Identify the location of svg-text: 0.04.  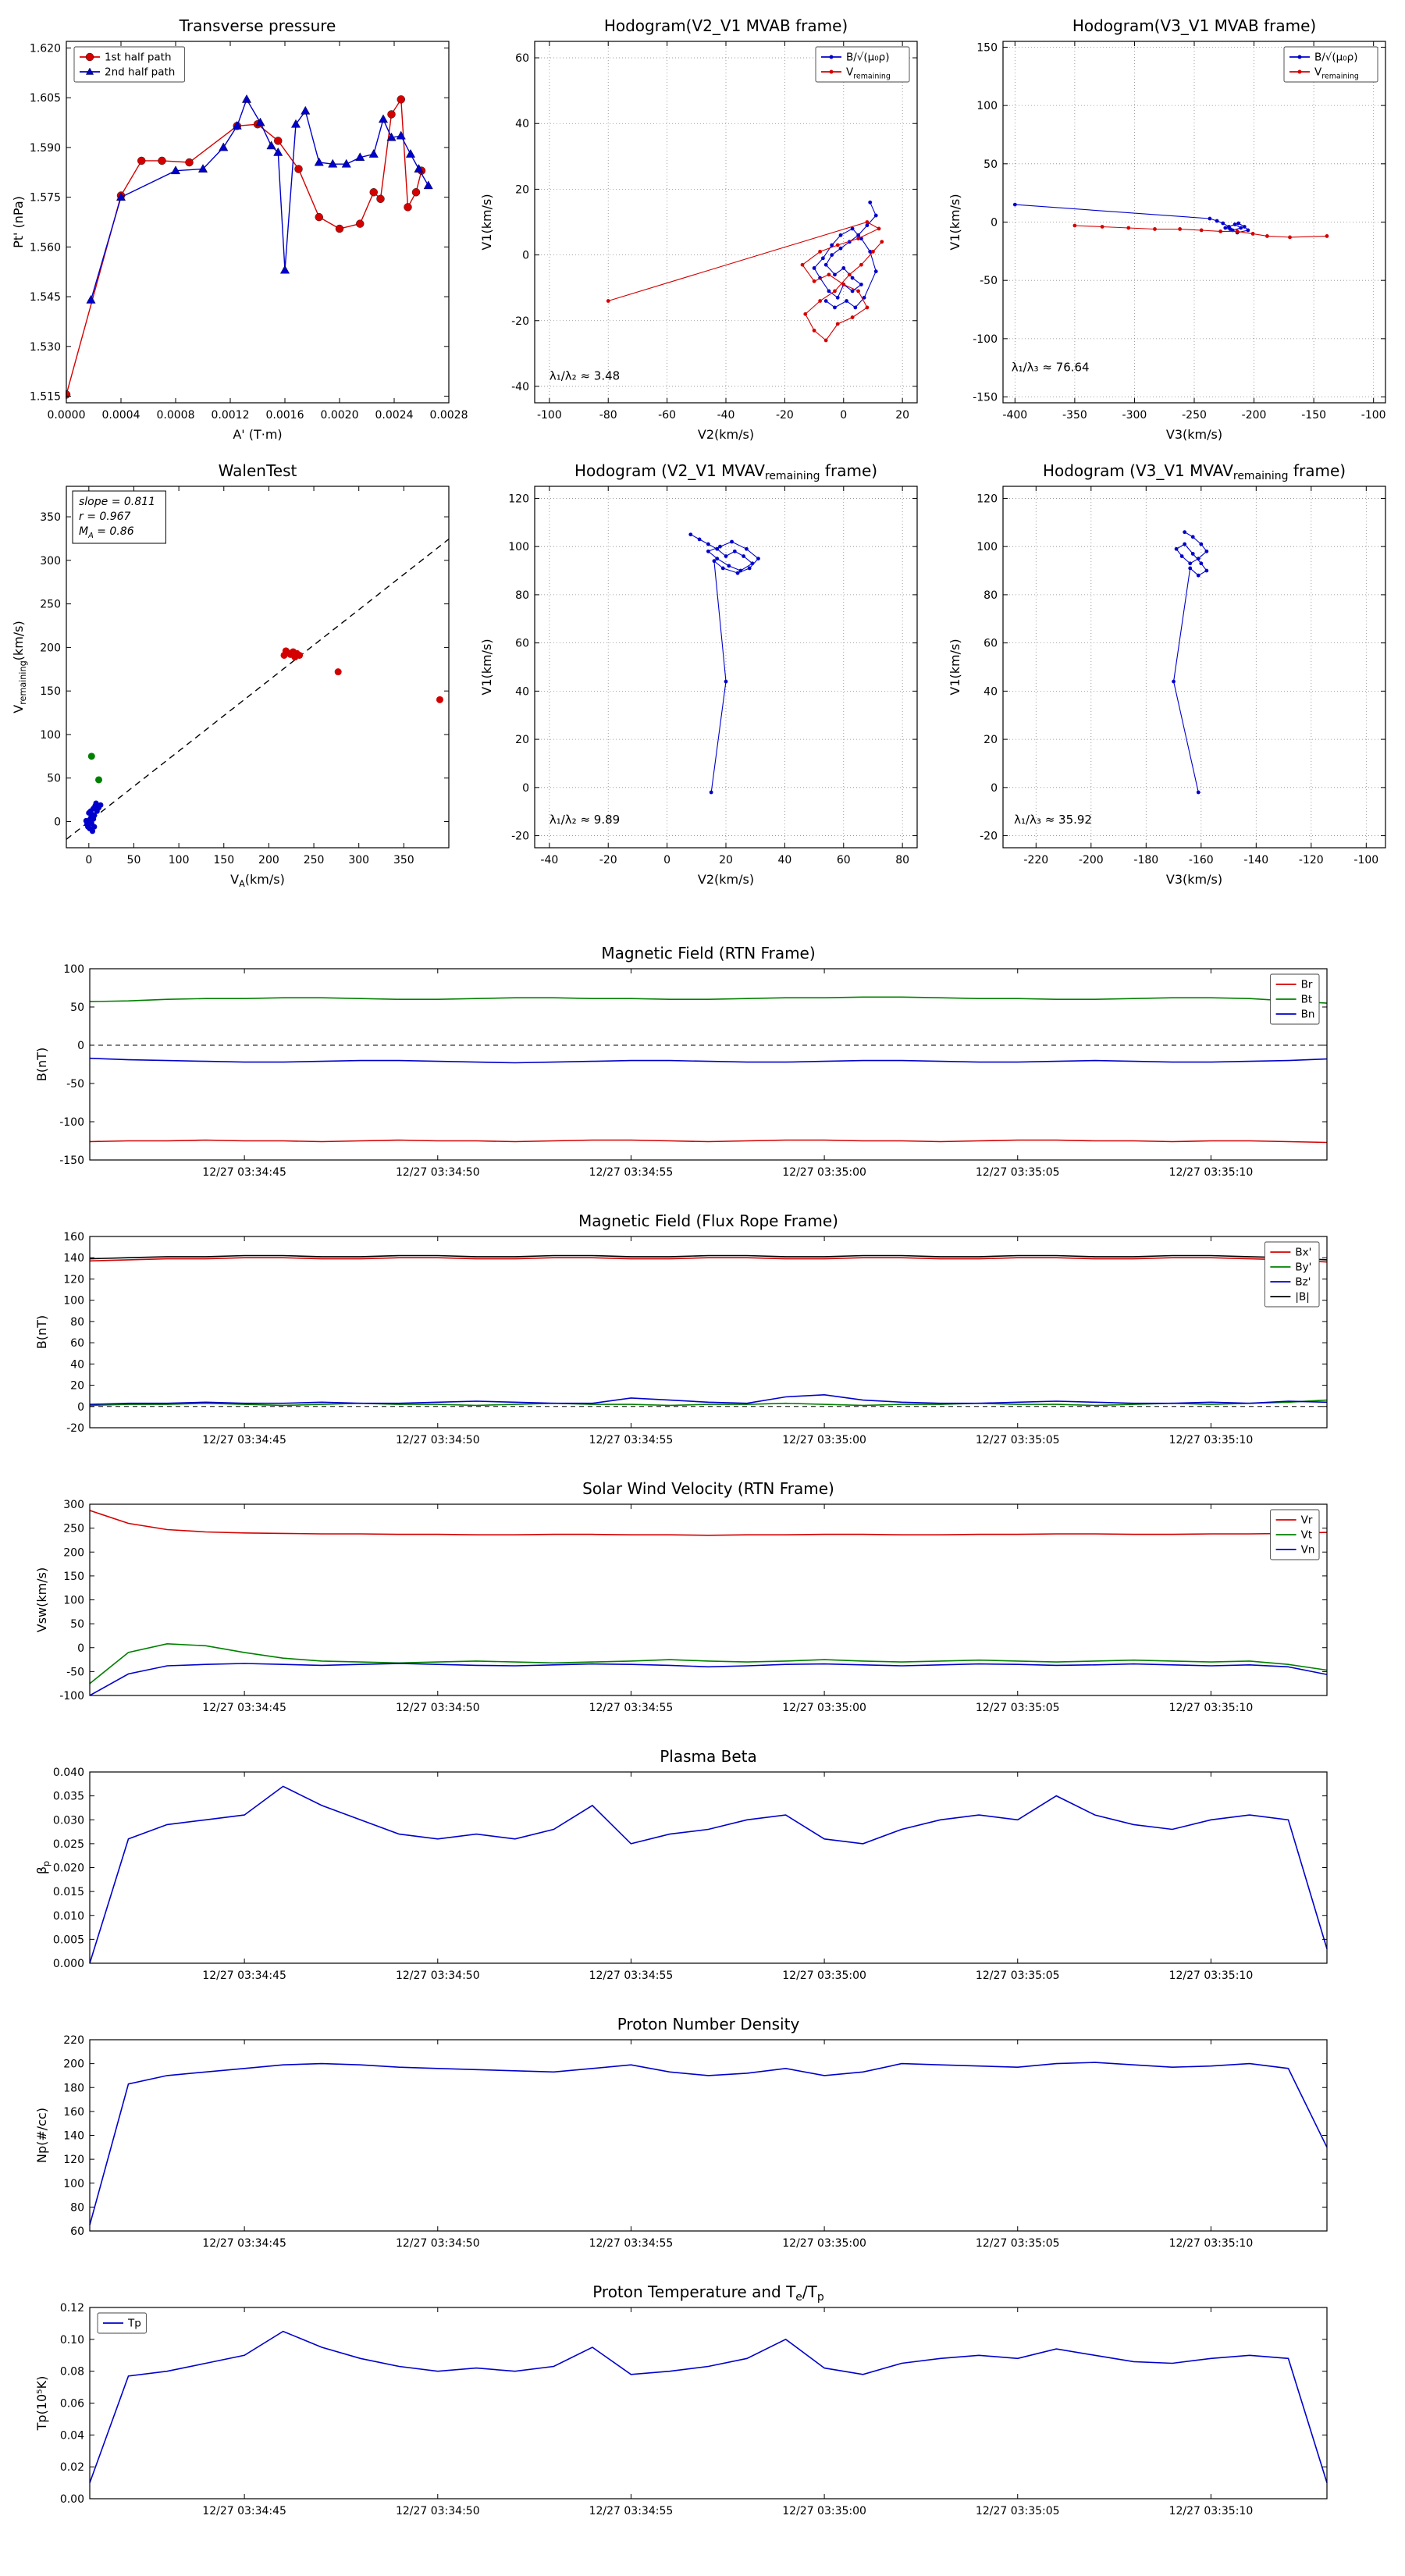
(72, 2435).